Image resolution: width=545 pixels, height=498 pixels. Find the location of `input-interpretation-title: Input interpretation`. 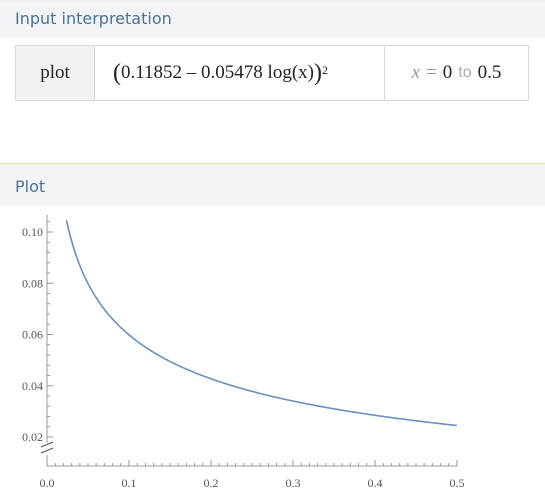

input-interpretation-title: Input interpretation is located at coordinates (93, 18).